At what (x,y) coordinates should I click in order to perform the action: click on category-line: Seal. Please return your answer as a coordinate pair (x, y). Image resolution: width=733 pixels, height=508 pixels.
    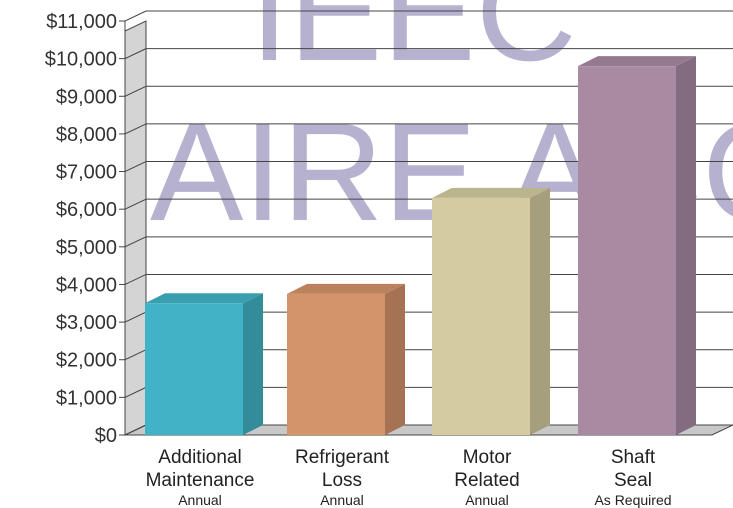
    Looking at the image, I should click on (633, 480).